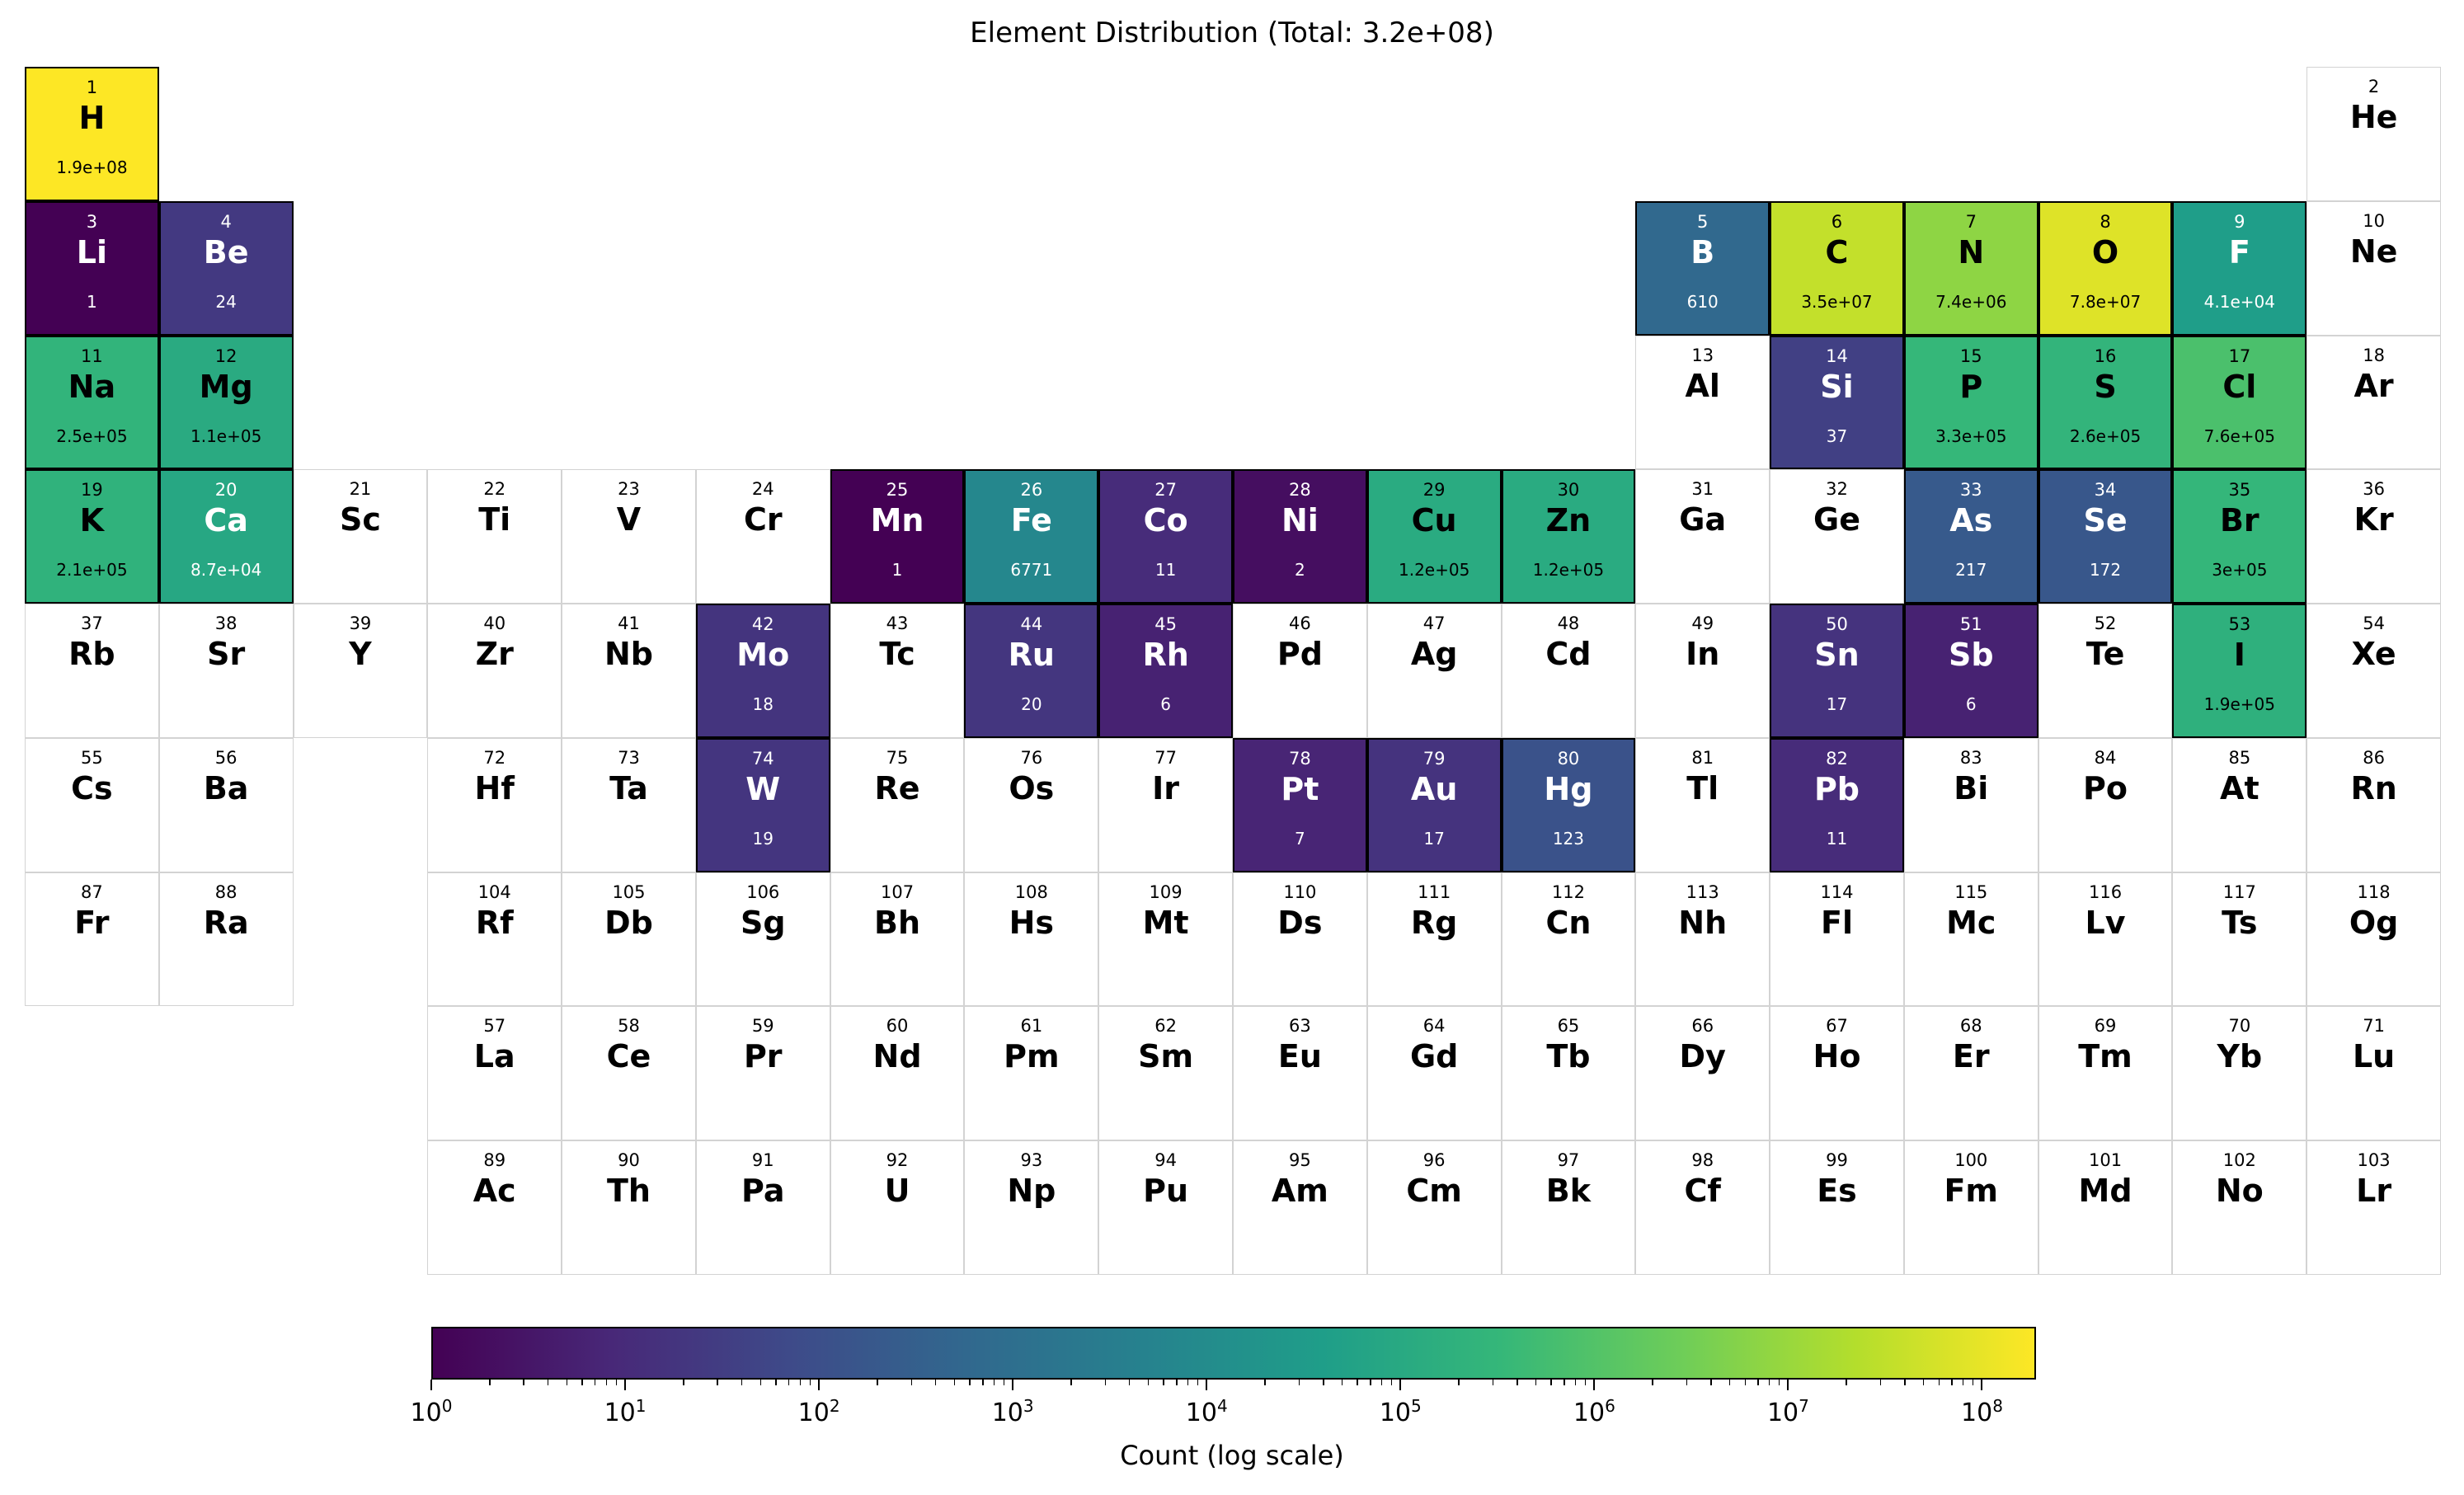 Image resolution: width=2464 pixels, height=1495 pixels. Describe the element at coordinates (2239, 251) in the screenshot. I see `element-symbol: F` at that location.